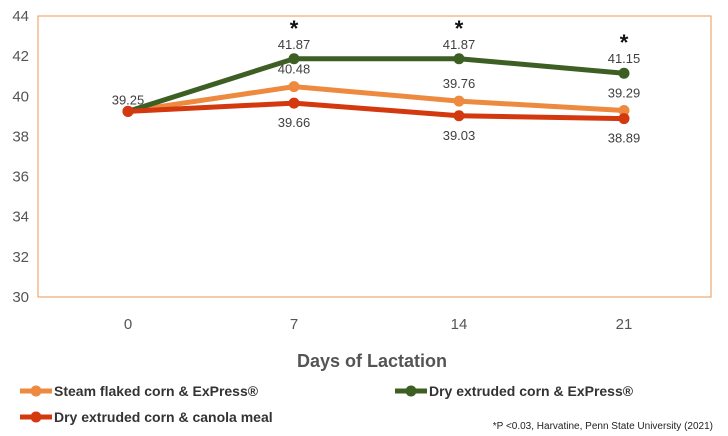  I want to click on series-layer, so click(376, 89).